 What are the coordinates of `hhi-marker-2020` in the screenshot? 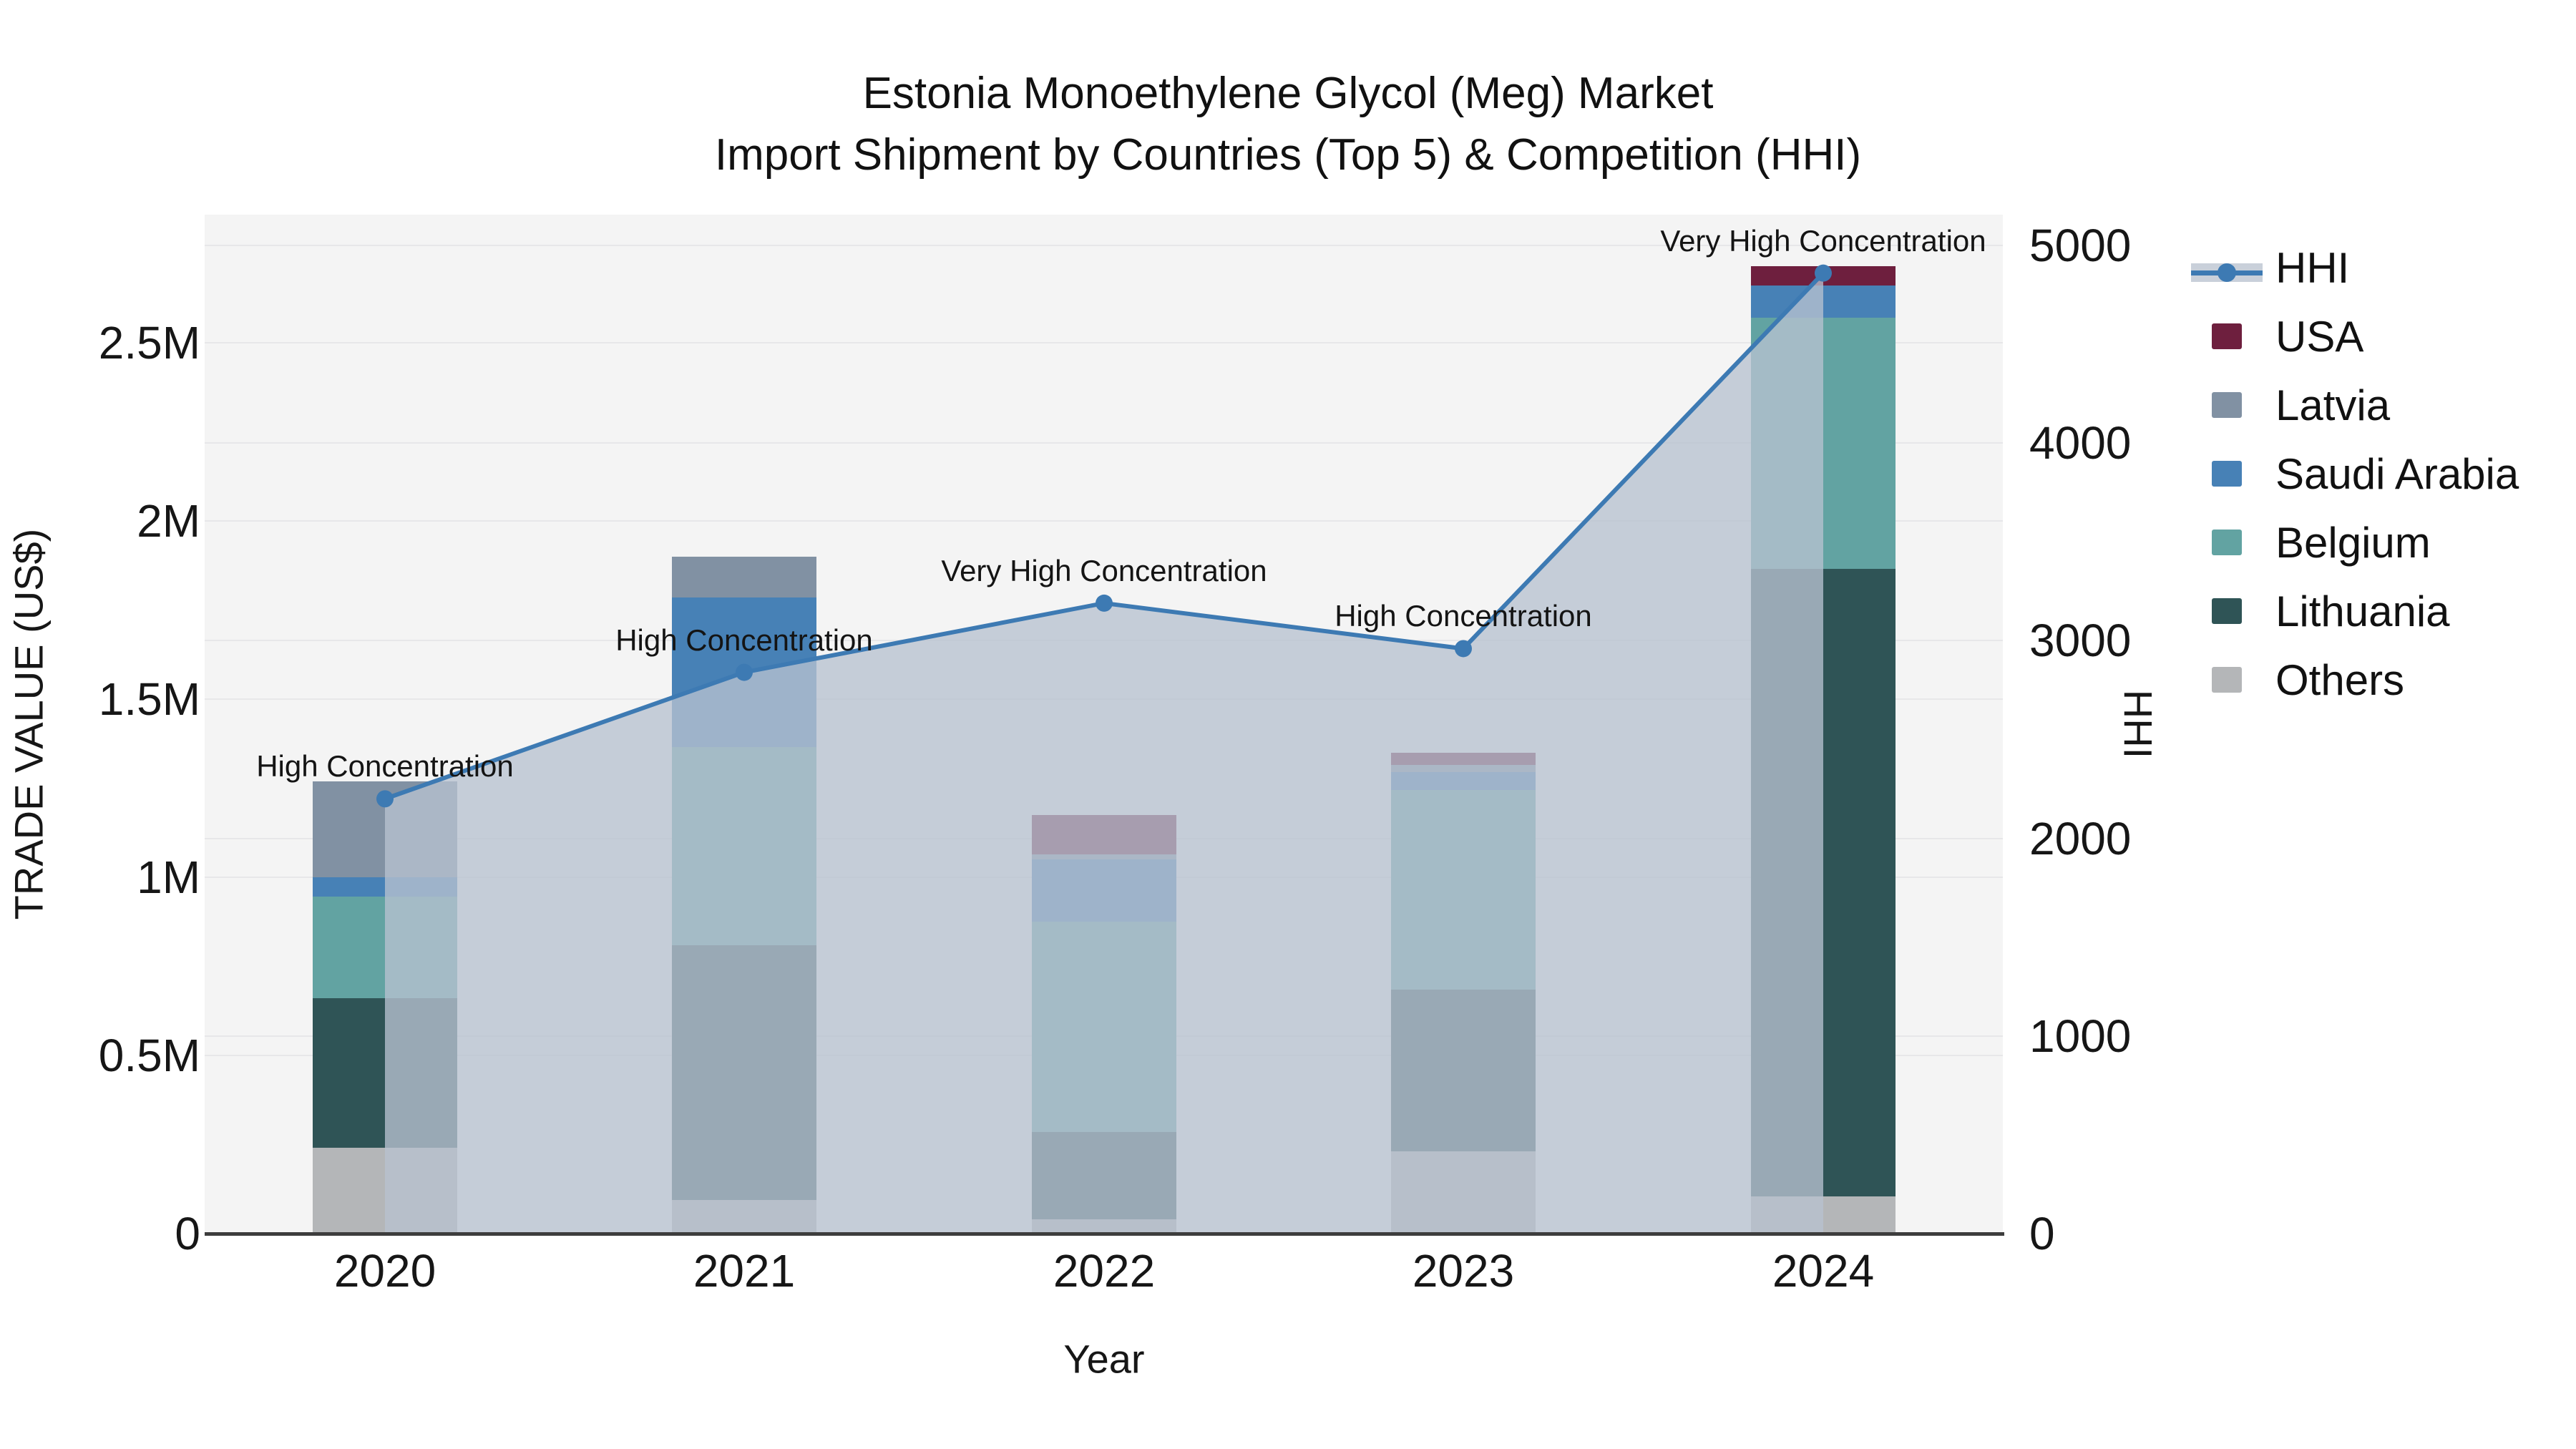 It's located at (385, 799).